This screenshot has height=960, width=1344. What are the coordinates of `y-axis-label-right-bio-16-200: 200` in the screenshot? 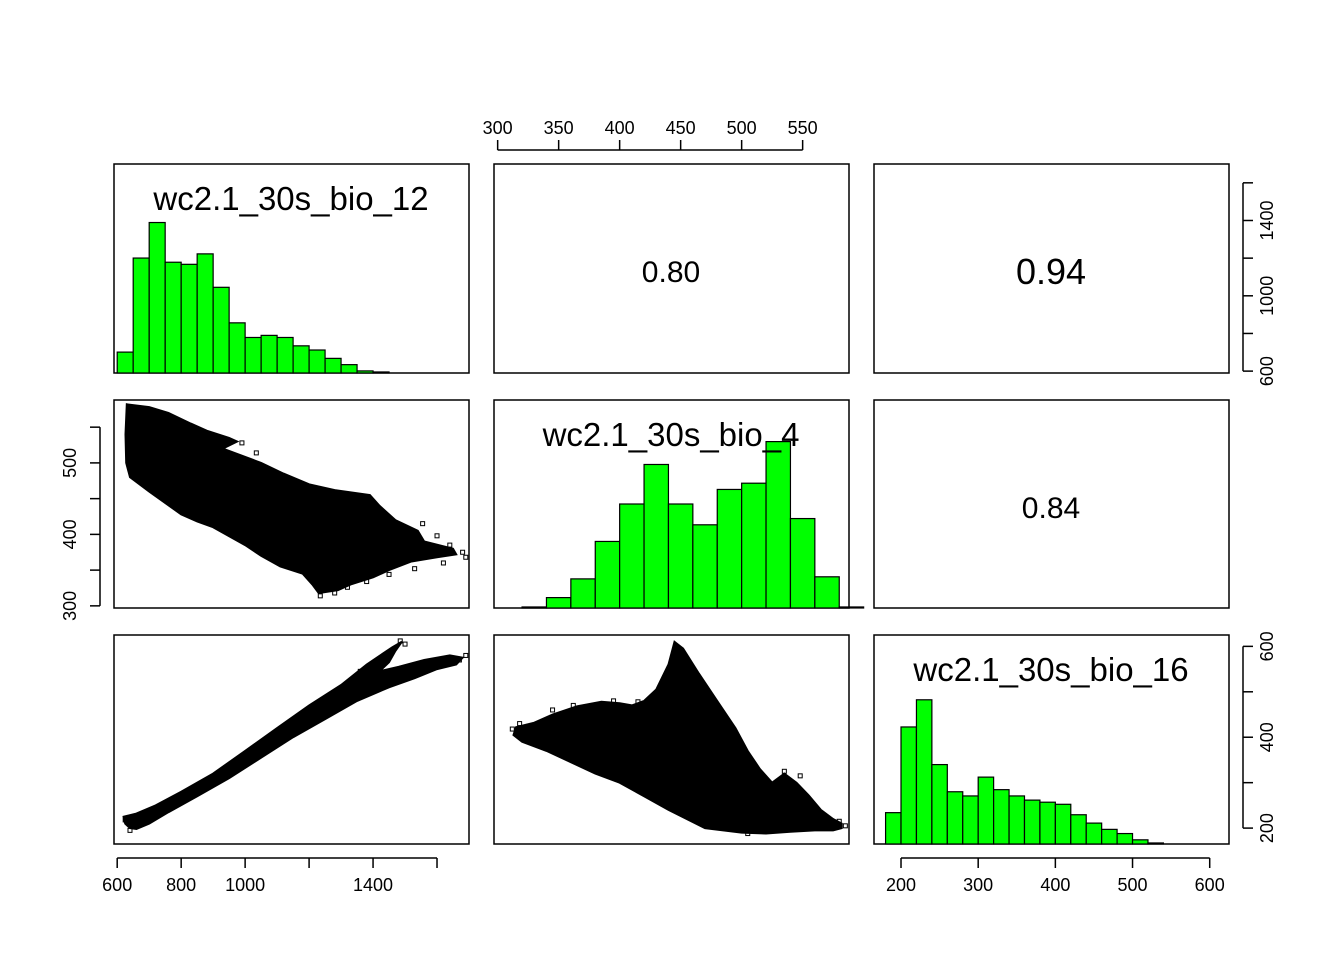 It's located at (1267, 828).